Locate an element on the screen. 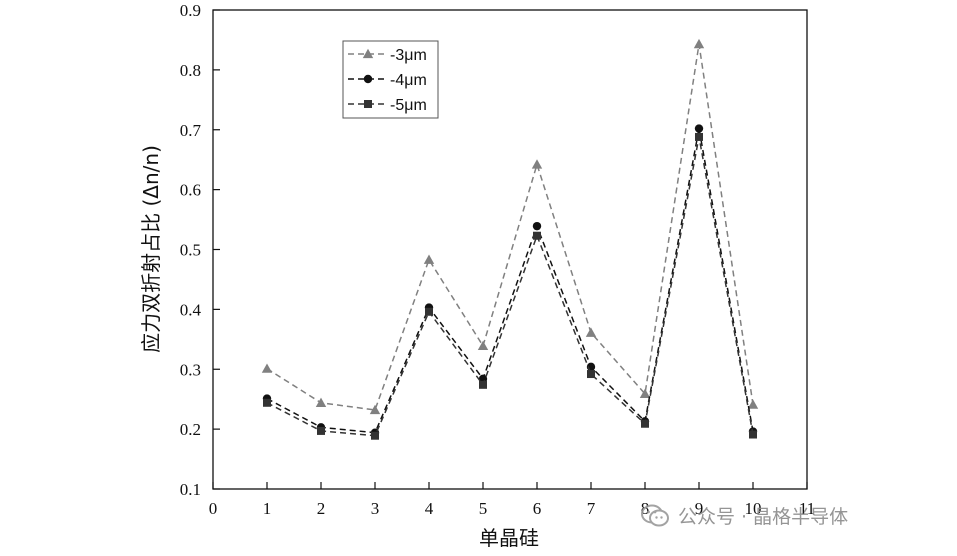 The width and height of the screenshot is (957, 556). x-tick-label: 11 is located at coordinates (807, 508).